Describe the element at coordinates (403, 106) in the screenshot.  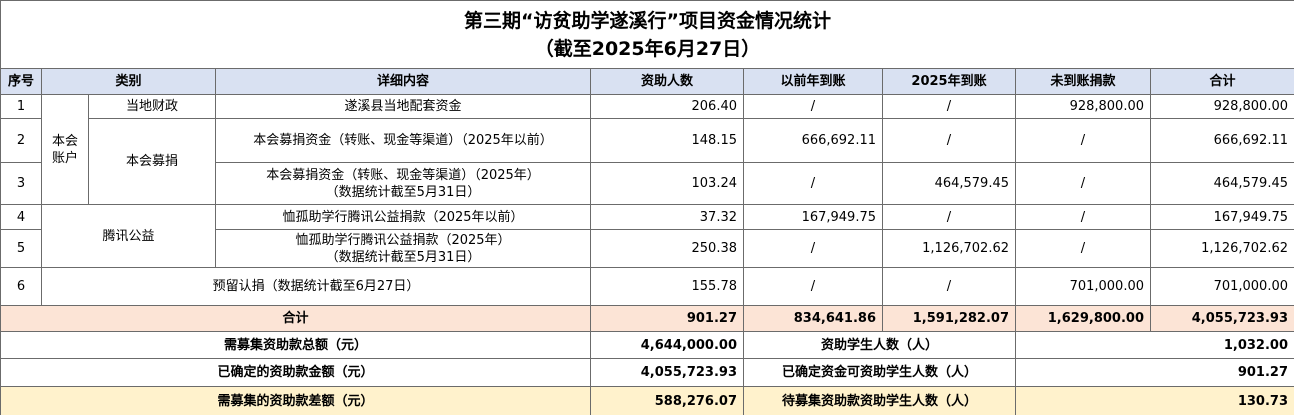
I see `cell-text: 遂溪县当地配套资金` at that location.